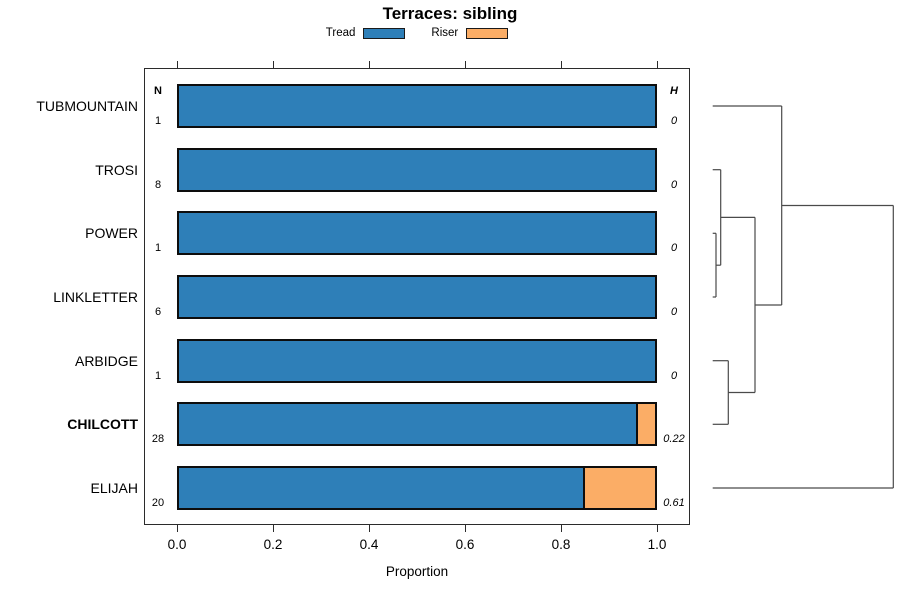  What do you see at coordinates (158, 184) in the screenshot?
I see `n-value: 8` at bounding box center [158, 184].